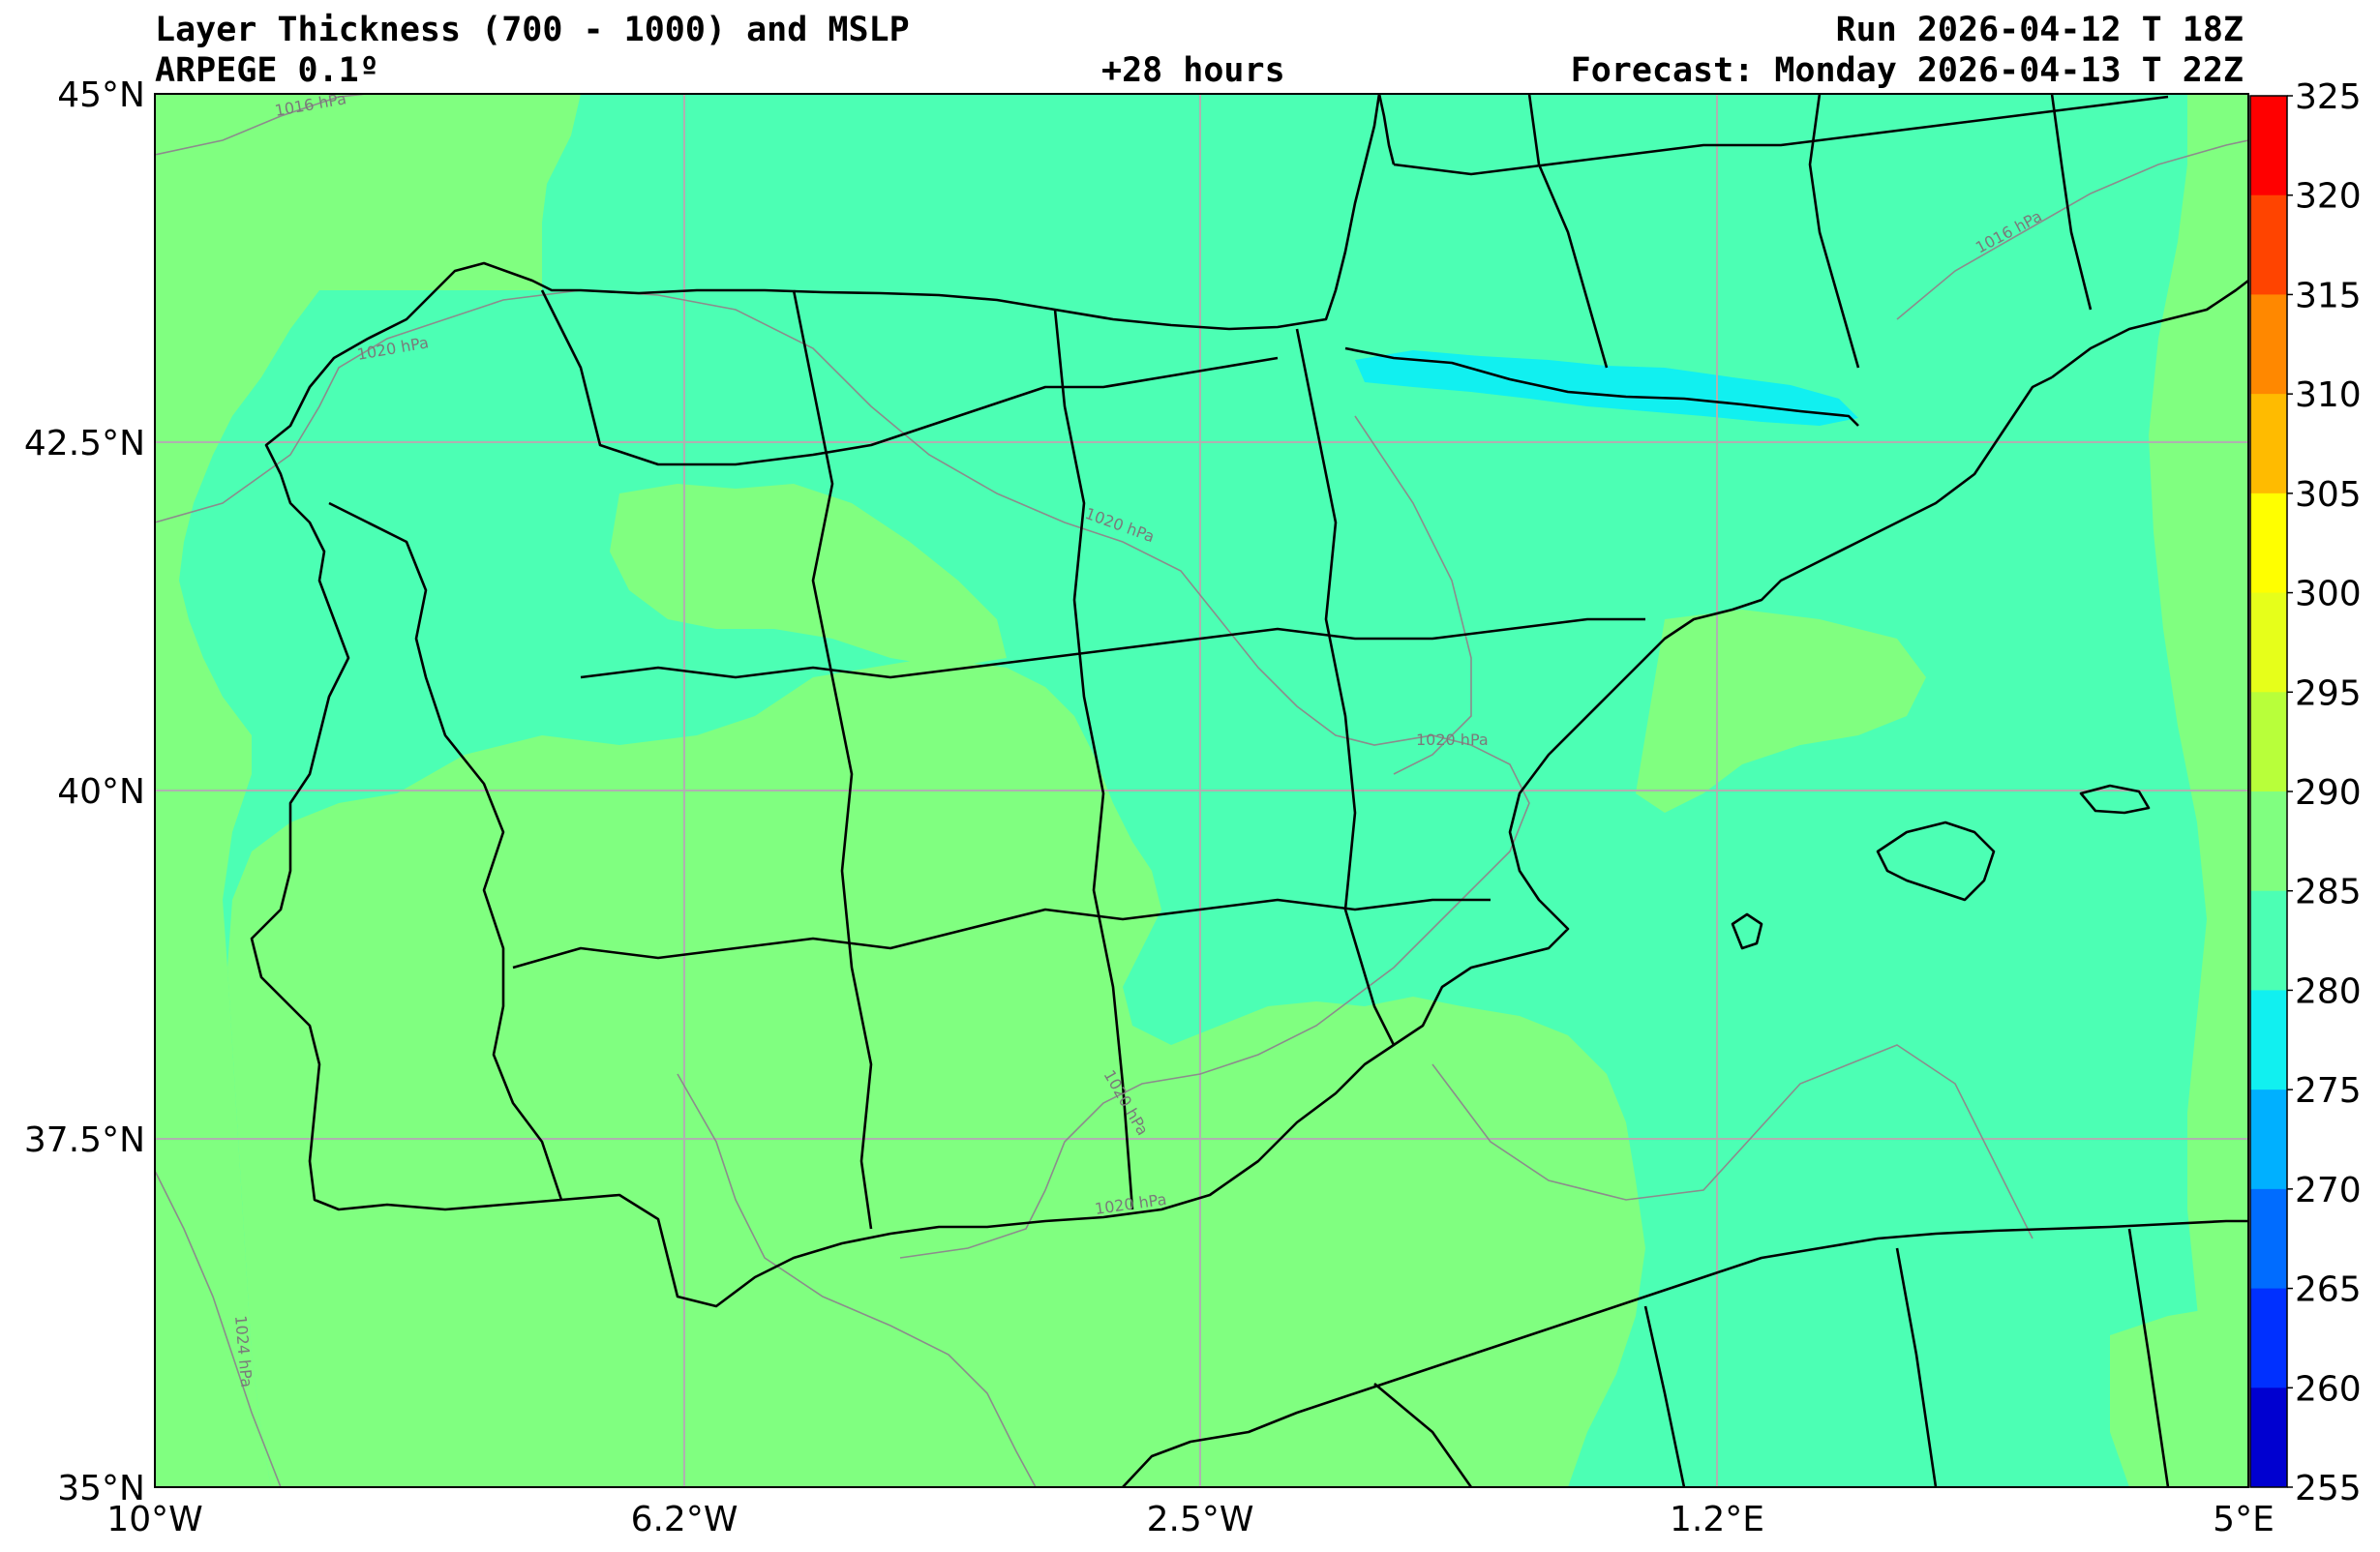 This screenshot has height=1552, width=2380. Describe the element at coordinates (101, 792) in the screenshot. I see `lat-label-40n: 40°N` at that location.